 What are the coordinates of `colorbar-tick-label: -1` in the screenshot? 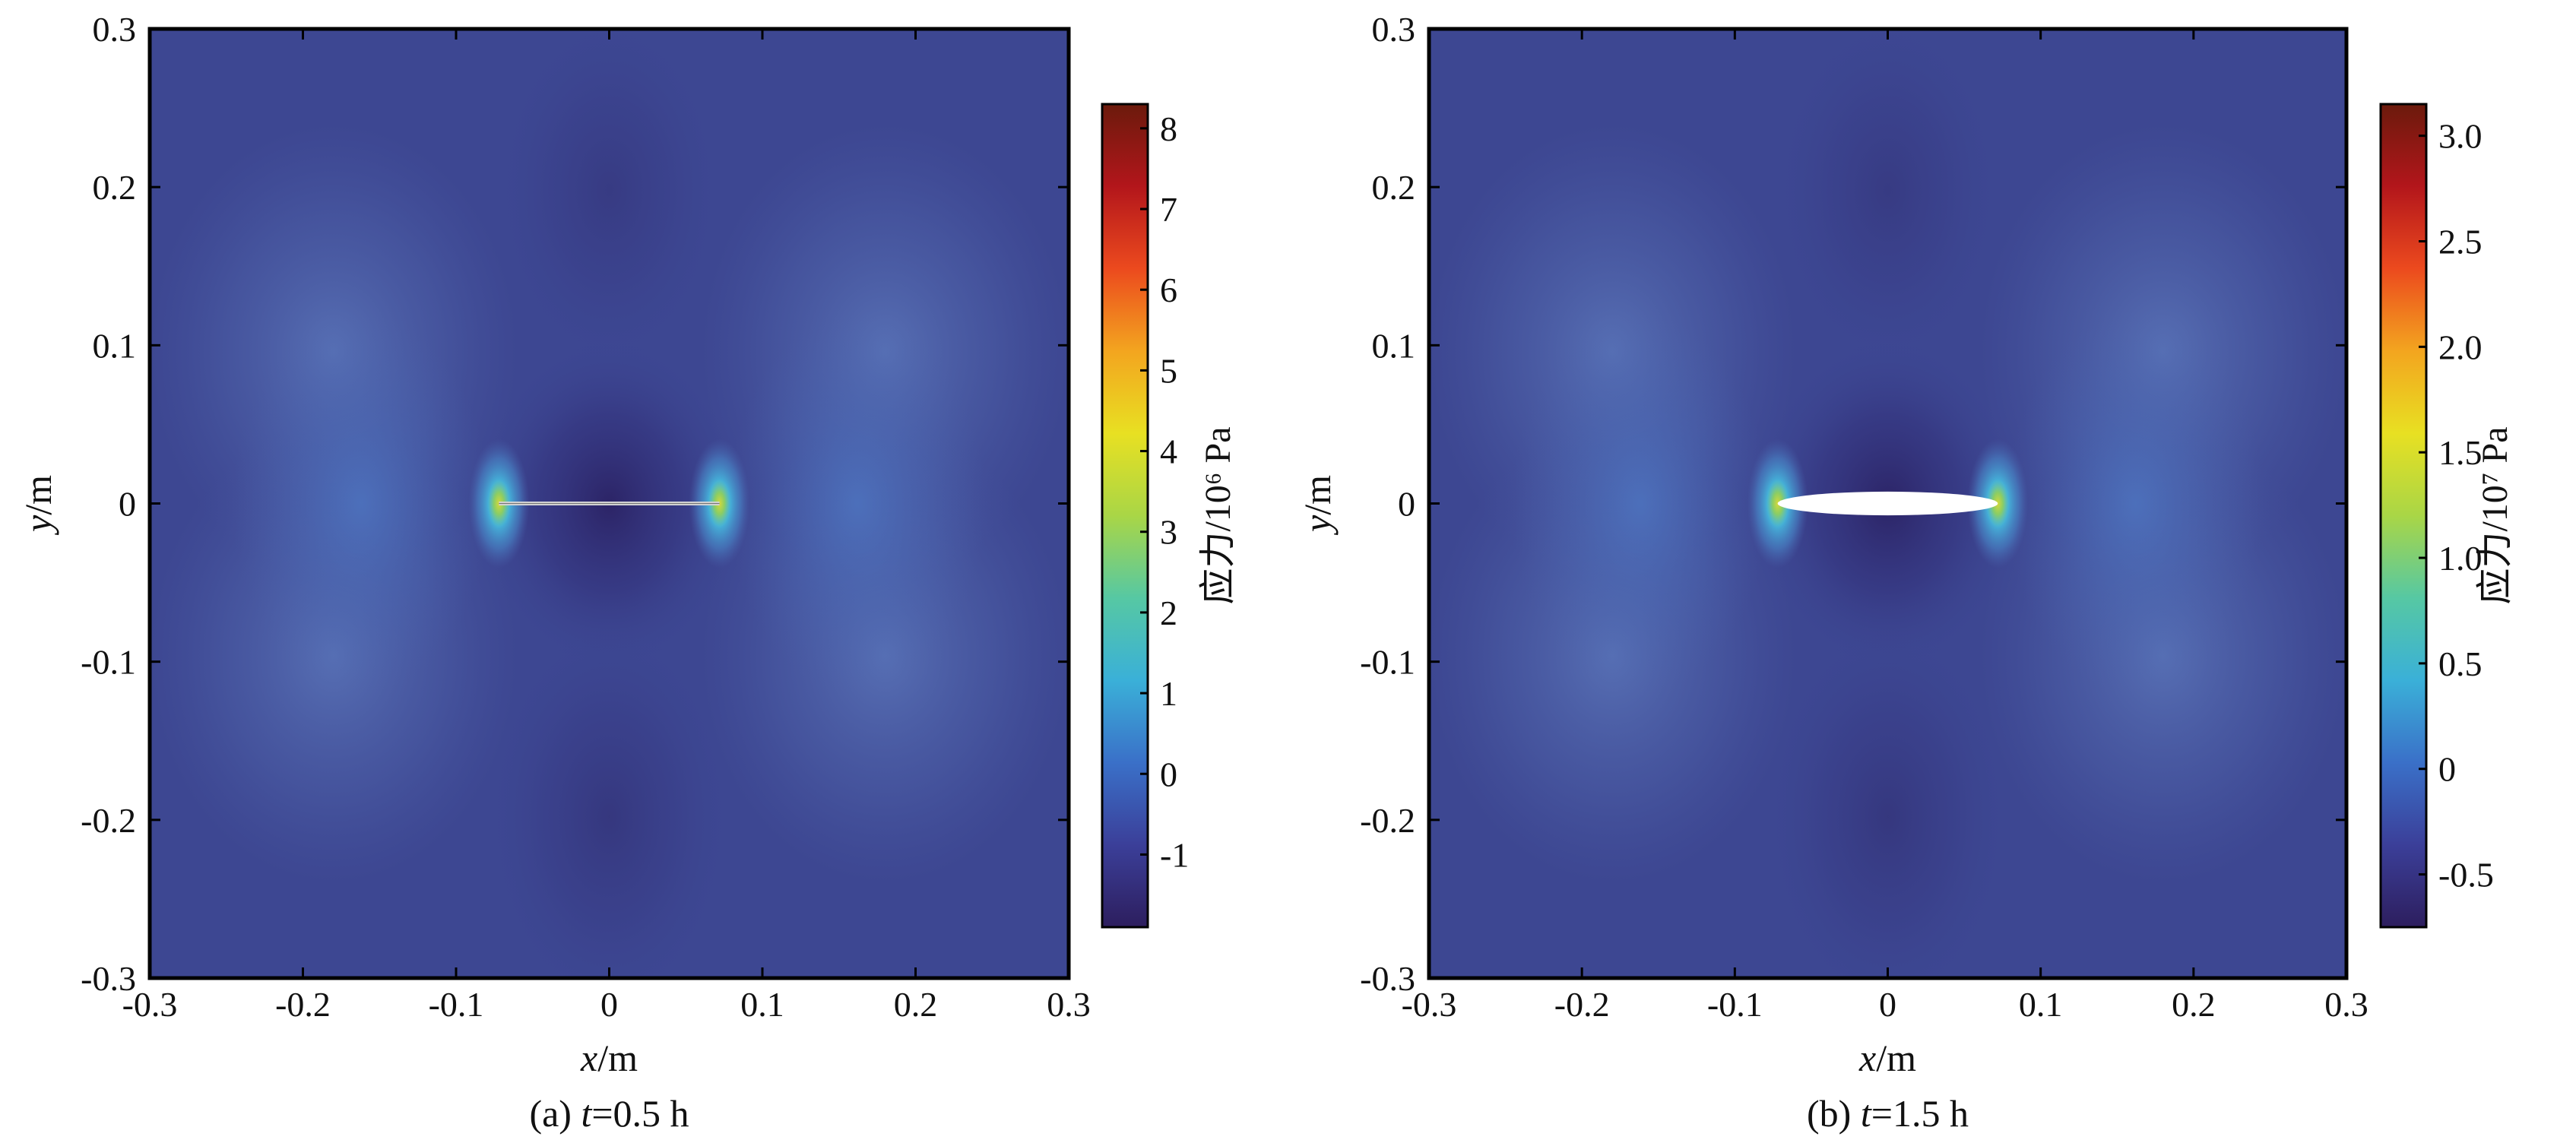 It's located at (1174, 854).